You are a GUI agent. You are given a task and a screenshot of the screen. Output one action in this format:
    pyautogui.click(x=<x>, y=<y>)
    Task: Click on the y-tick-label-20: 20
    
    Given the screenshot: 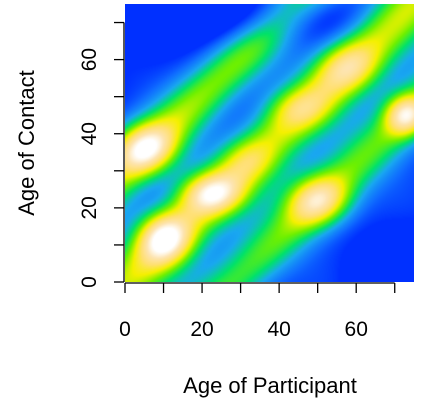 What is the action you would take?
    pyautogui.click(x=89, y=207)
    